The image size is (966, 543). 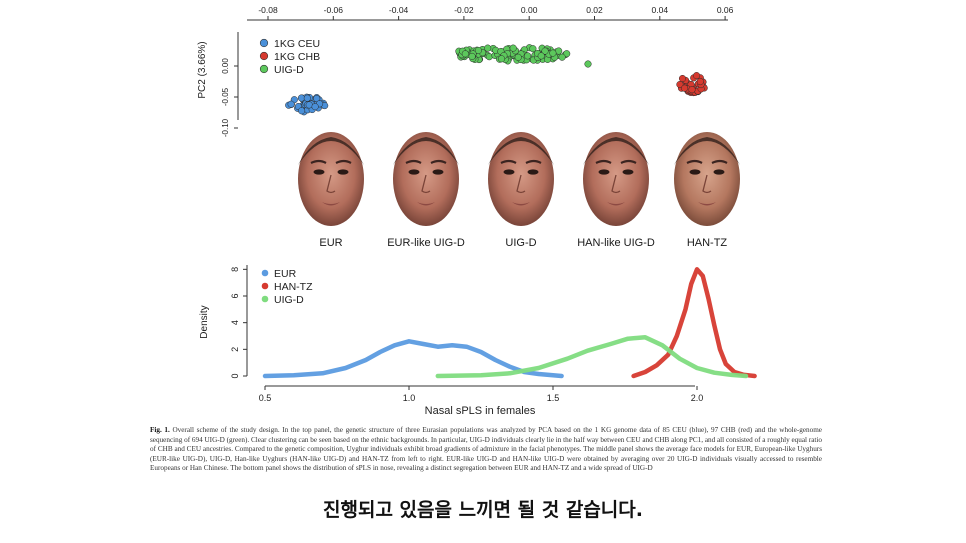 I want to click on pca-x-tick-label: 0.04, so click(x=660, y=10).